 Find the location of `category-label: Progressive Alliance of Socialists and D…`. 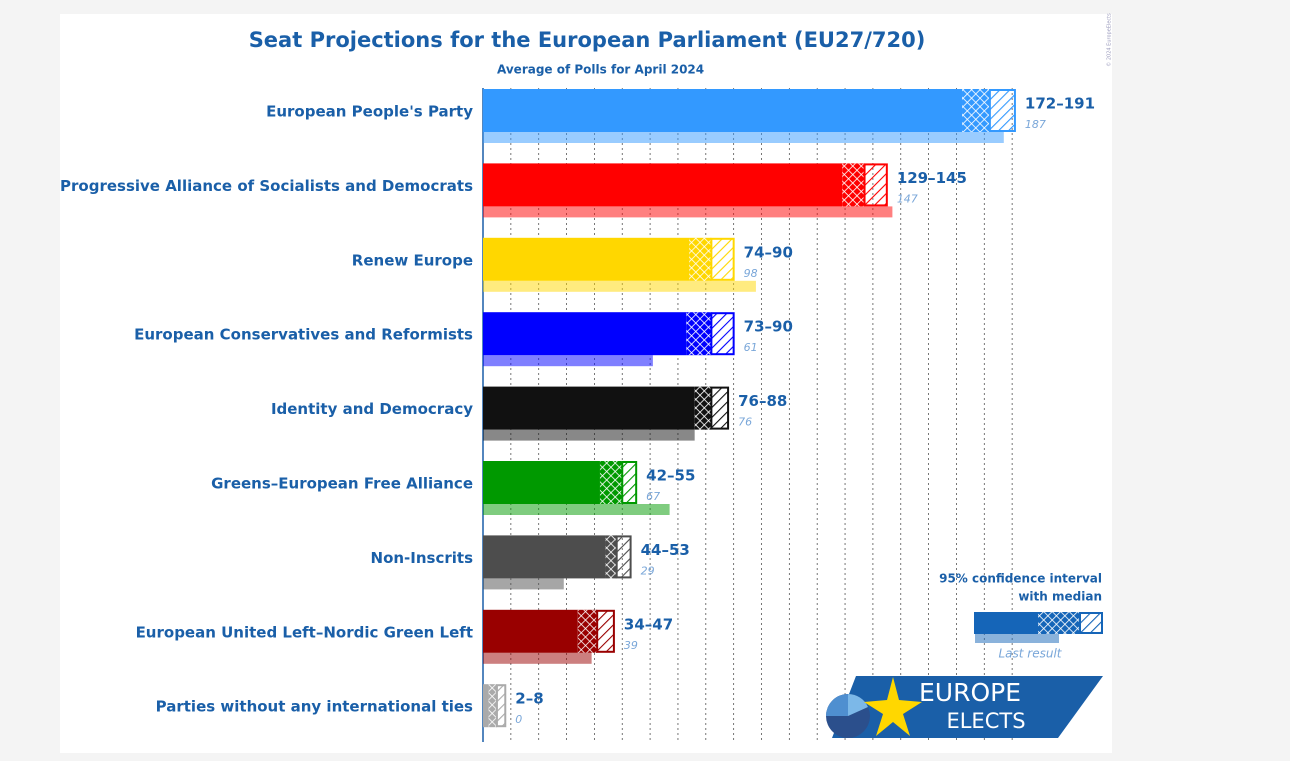

category-label: Progressive Alliance of Socialists and D… is located at coordinates (266, 186).